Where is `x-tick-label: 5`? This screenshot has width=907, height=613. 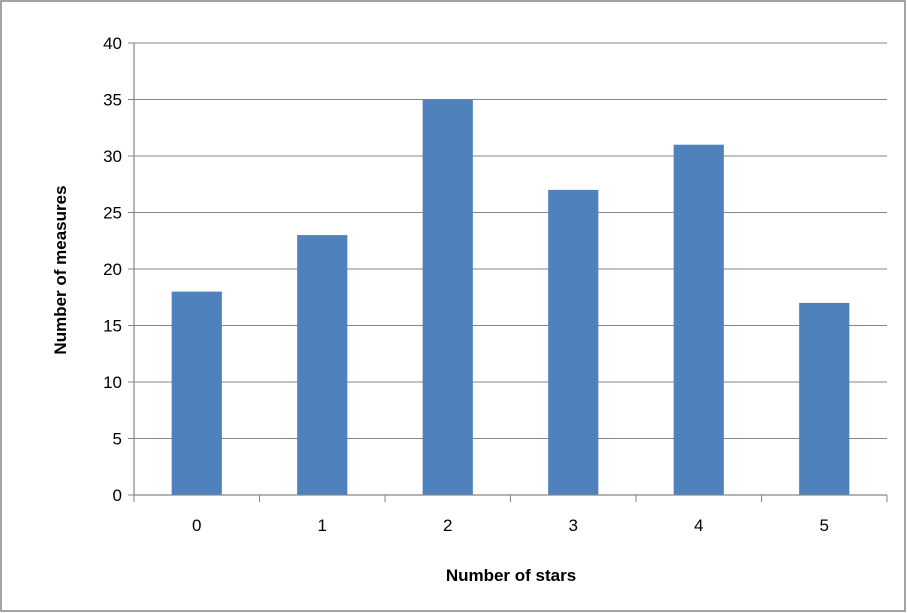 x-tick-label: 5 is located at coordinates (824, 525).